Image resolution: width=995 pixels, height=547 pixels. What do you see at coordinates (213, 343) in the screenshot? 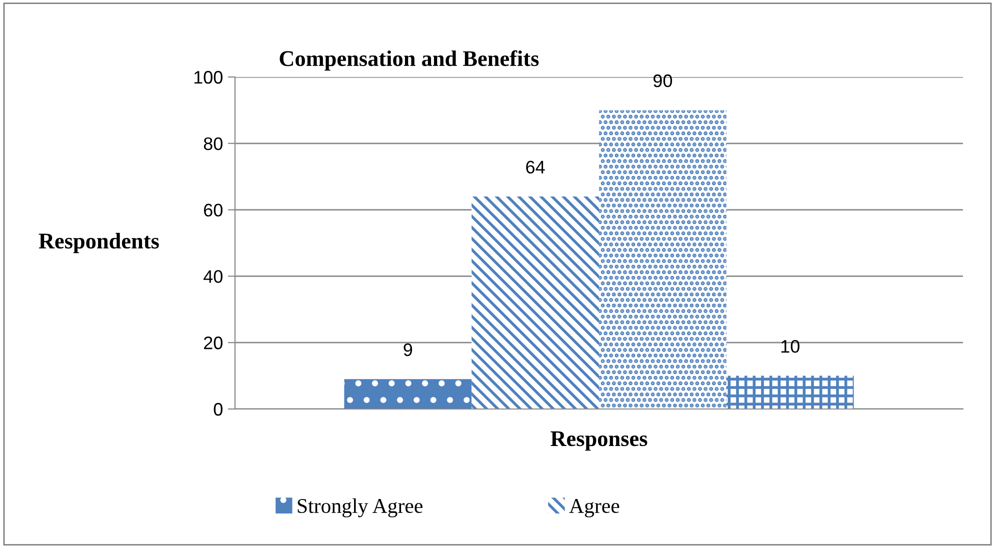
I see `y-tick-label: 20` at bounding box center [213, 343].